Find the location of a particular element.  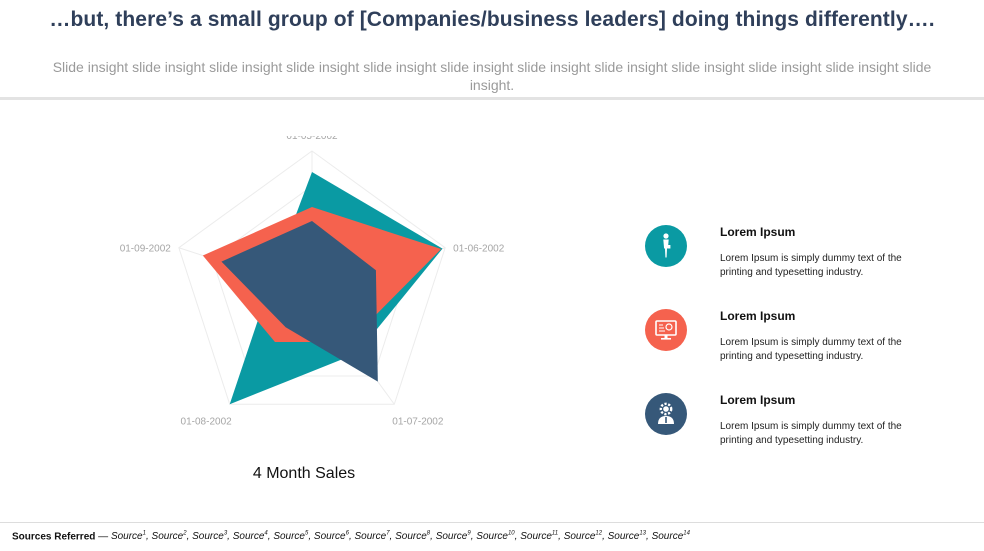

source-number: 5 is located at coordinates (307, 534).